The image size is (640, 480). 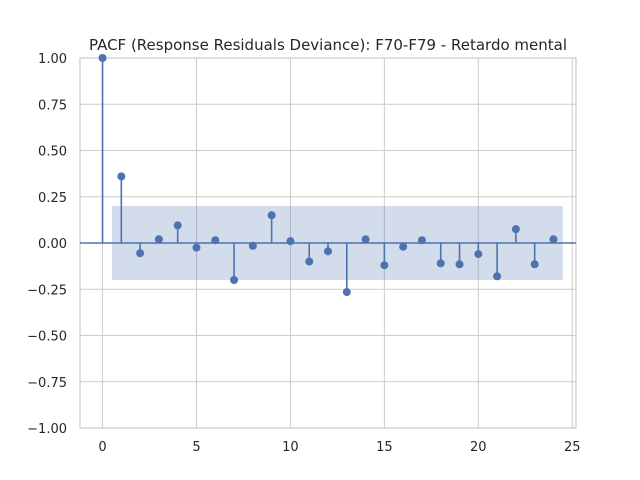 What do you see at coordinates (52, 198) in the screenshot?
I see `y-tick-label: 0.25` at bounding box center [52, 198].